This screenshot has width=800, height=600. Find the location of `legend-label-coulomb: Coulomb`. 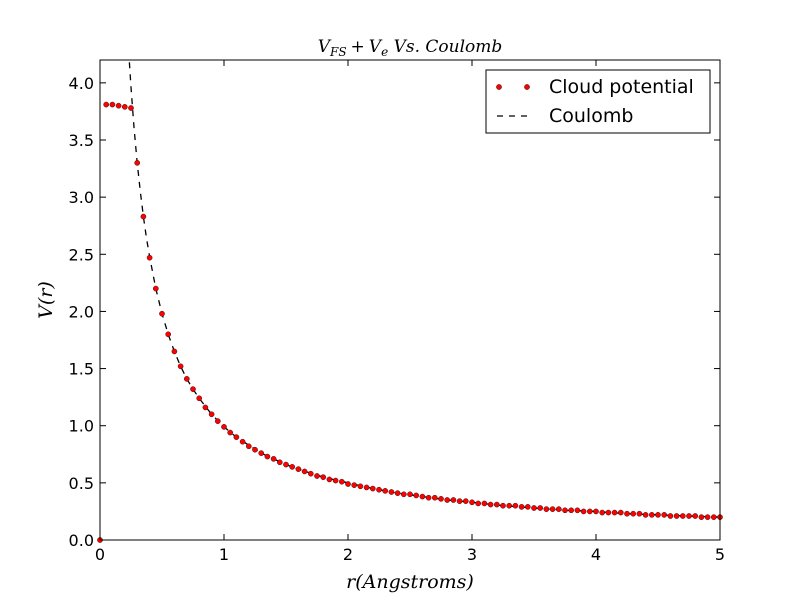

legend-label-coulomb: Coulomb is located at coordinates (591, 116).